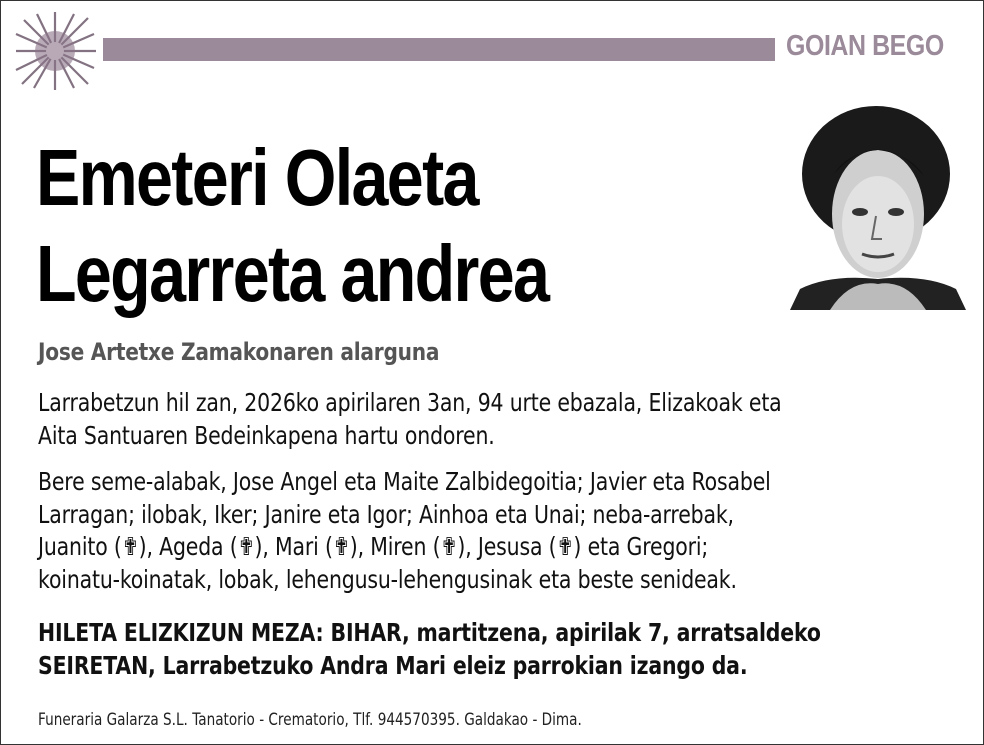  I want to click on page-title: Emeteri Olaeta Legarreta andrea, so click(293, 226).